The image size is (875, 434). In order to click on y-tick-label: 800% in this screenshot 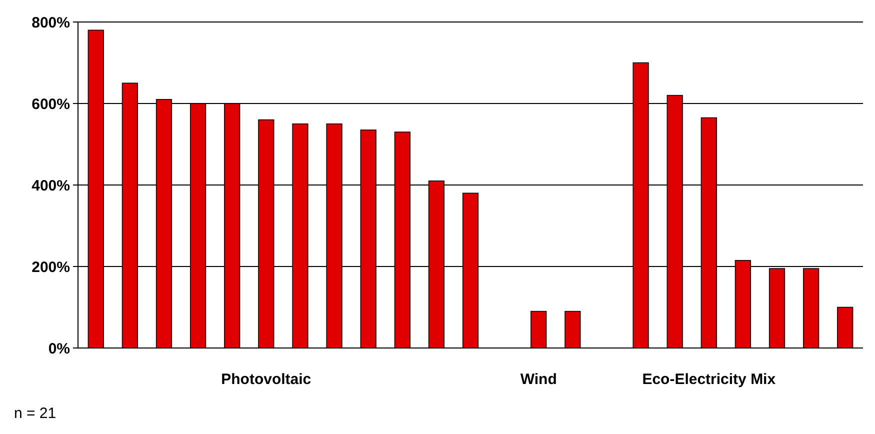, I will do `click(51, 23)`.